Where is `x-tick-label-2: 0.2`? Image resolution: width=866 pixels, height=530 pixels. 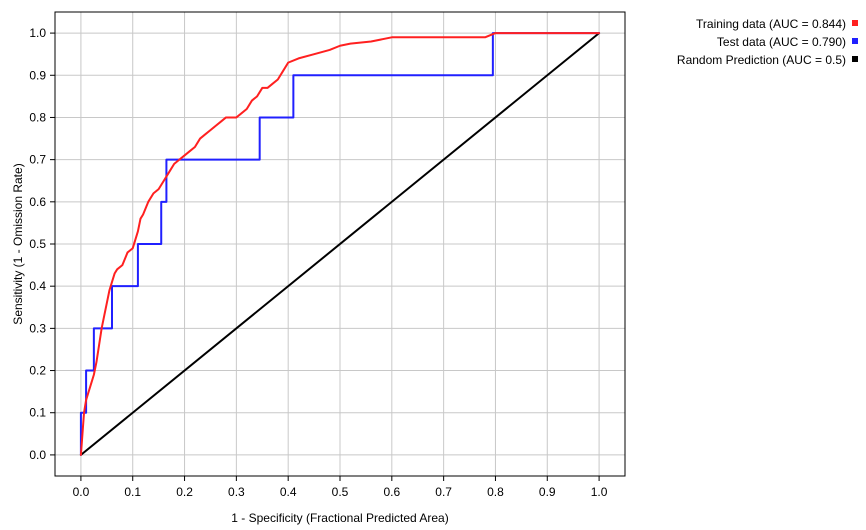
x-tick-label-2: 0.2 is located at coordinates (184, 492).